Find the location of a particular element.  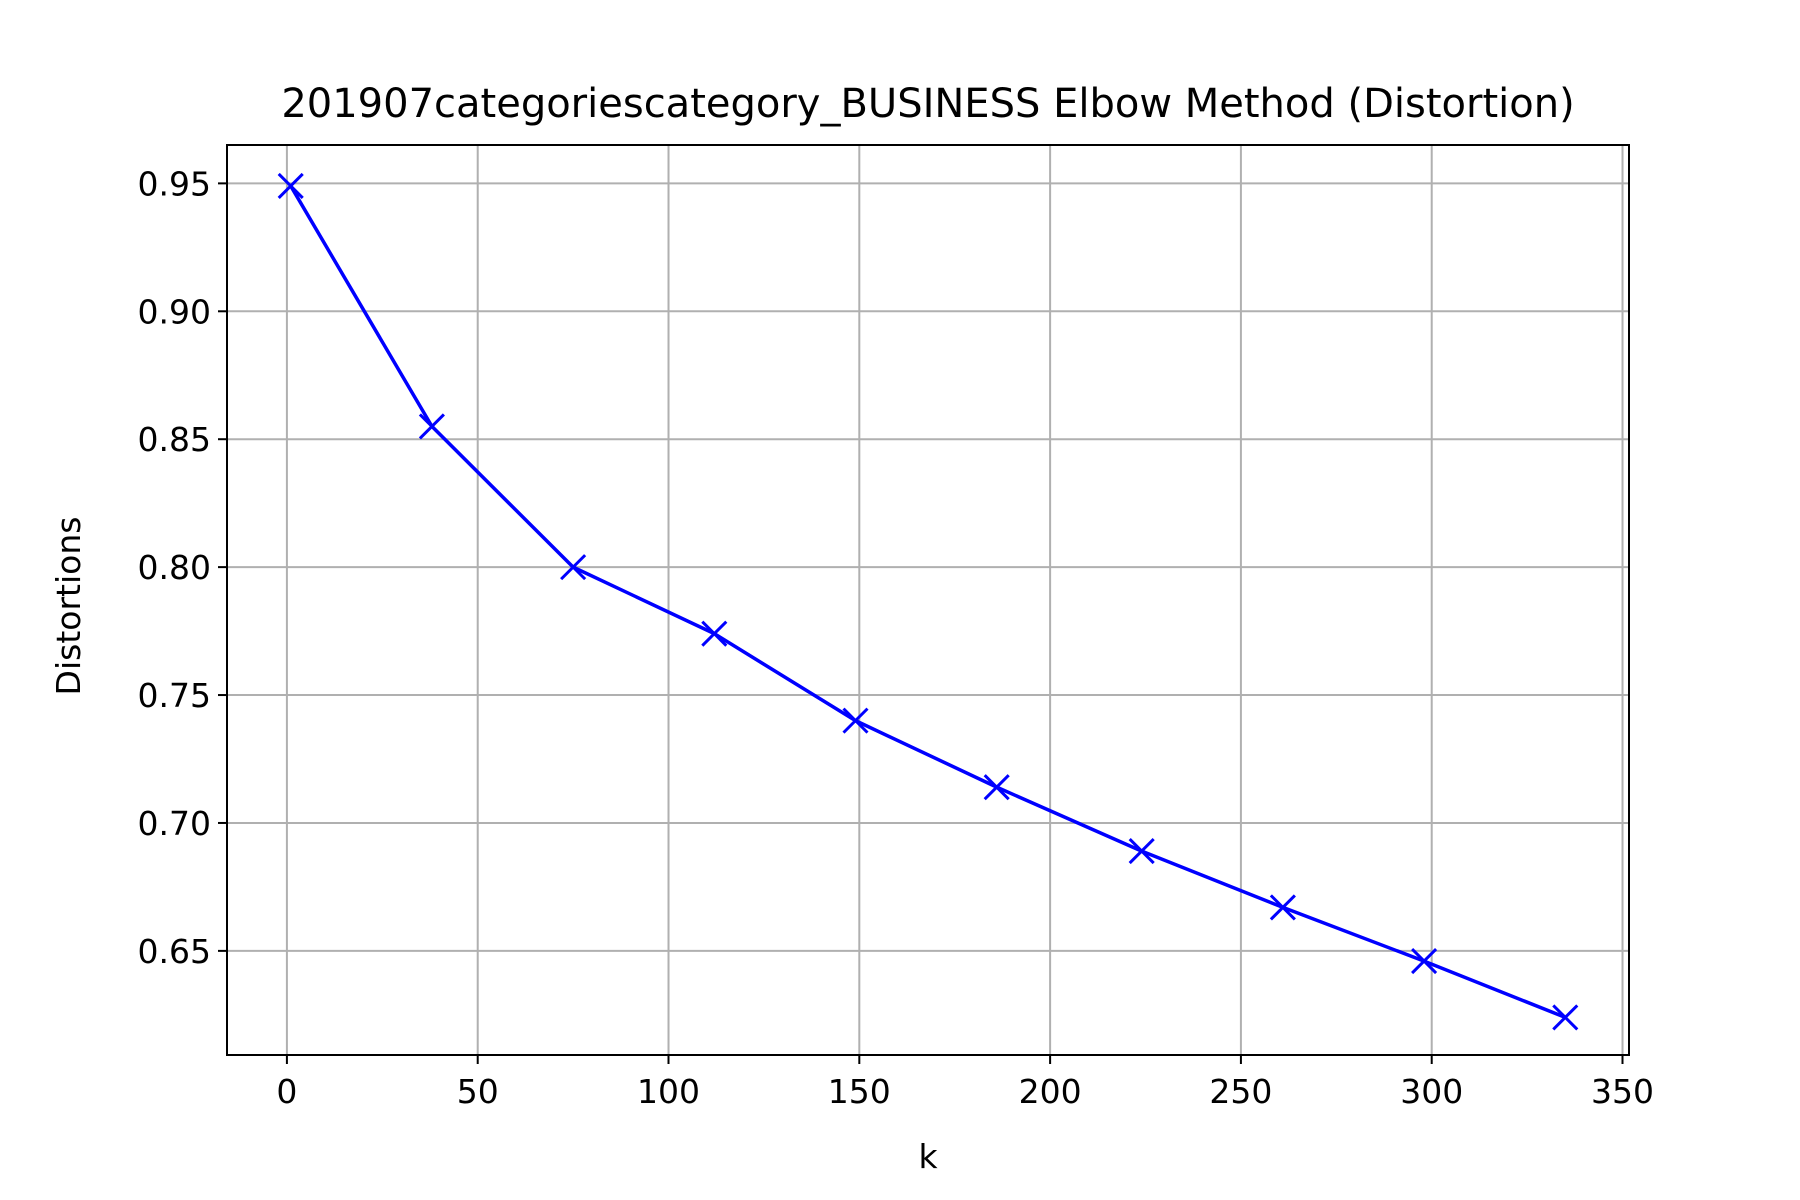

y-tick-label: 0.85 is located at coordinates (174, 439).